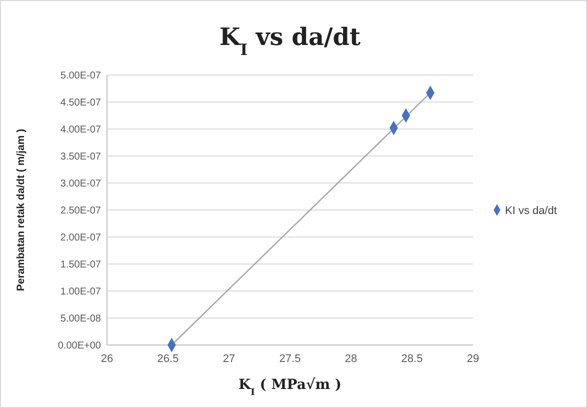 The height and width of the screenshot is (408, 587). Describe the element at coordinates (229, 359) in the screenshot. I see `x-tick-label: 27` at that location.